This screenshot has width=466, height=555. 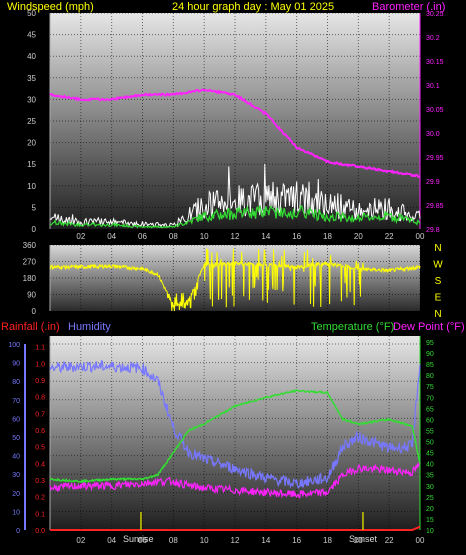 I want to click on rain-tick-label: 0.8, so click(x=40, y=398).